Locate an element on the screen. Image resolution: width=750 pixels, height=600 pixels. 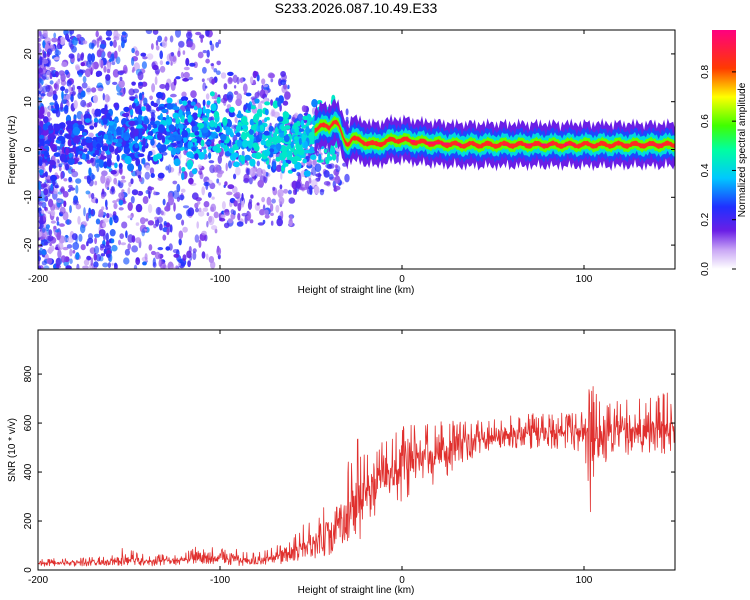
snr-y-tick-label: 400 is located at coordinates (28, 471).